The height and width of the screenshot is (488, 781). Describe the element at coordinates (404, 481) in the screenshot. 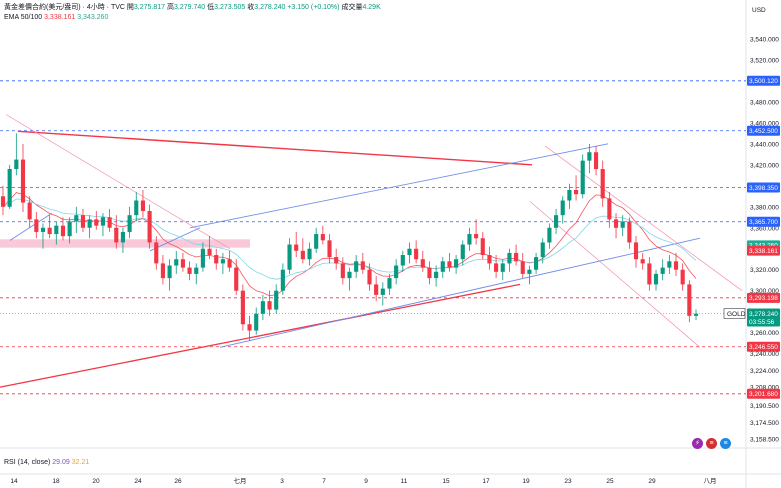

I see `x-tick-label: 11` at that location.